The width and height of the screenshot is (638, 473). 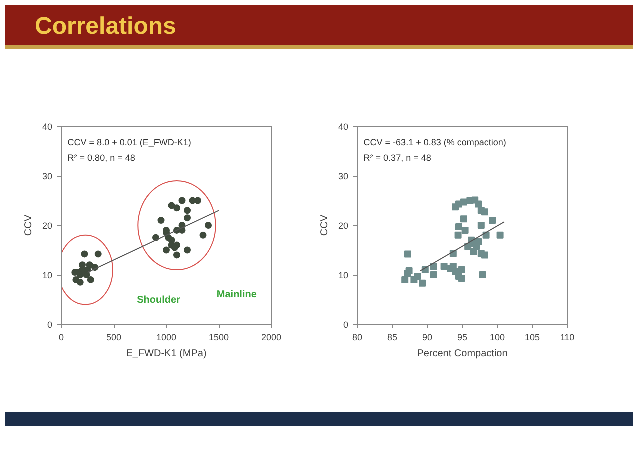 I want to click on annotation: Shoulder, so click(x=159, y=300).